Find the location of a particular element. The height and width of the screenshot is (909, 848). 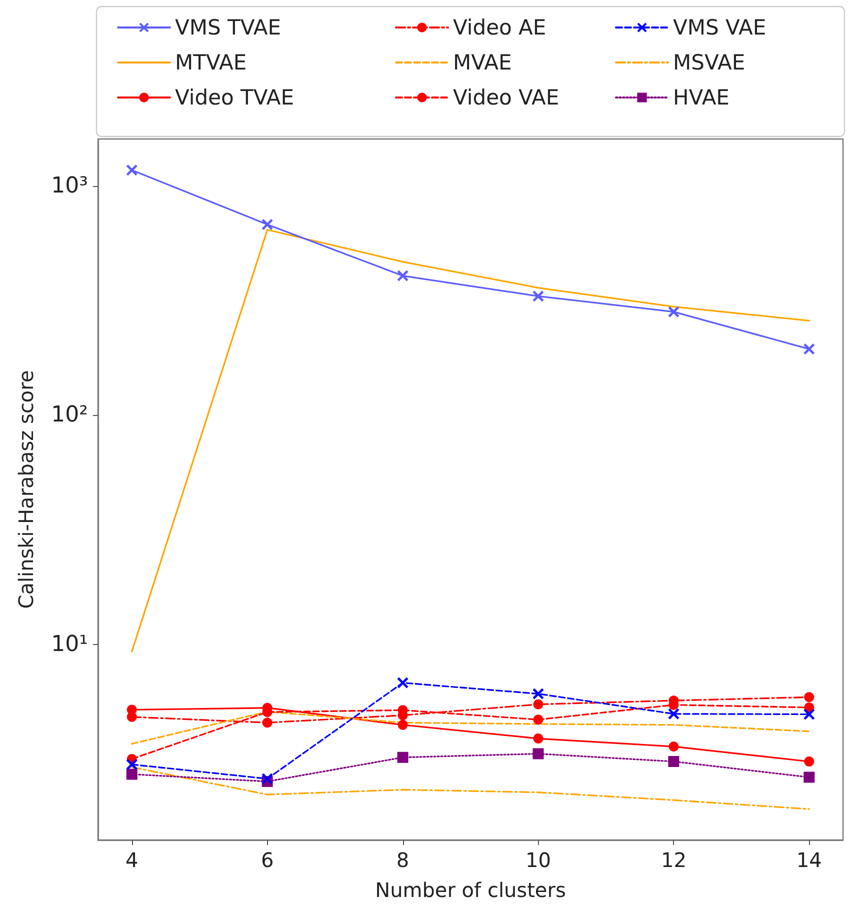

legend-label: MSVAE is located at coordinates (709, 62).